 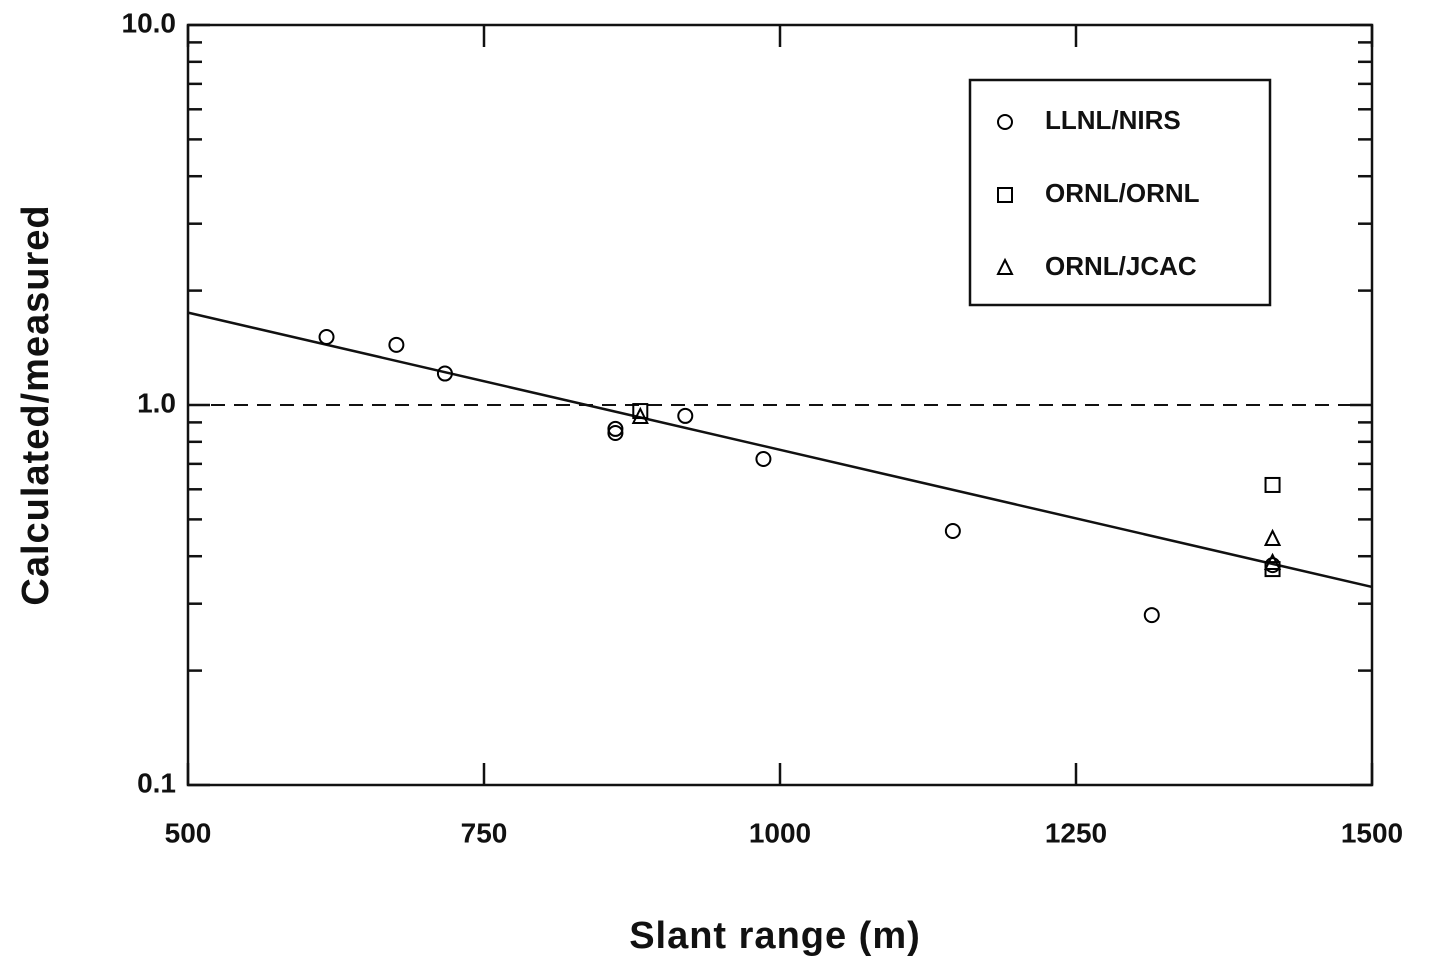 What do you see at coordinates (156, 402) in the screenshot?
I see `y-tick-label: 1.0` at bounding box center [156, 402].